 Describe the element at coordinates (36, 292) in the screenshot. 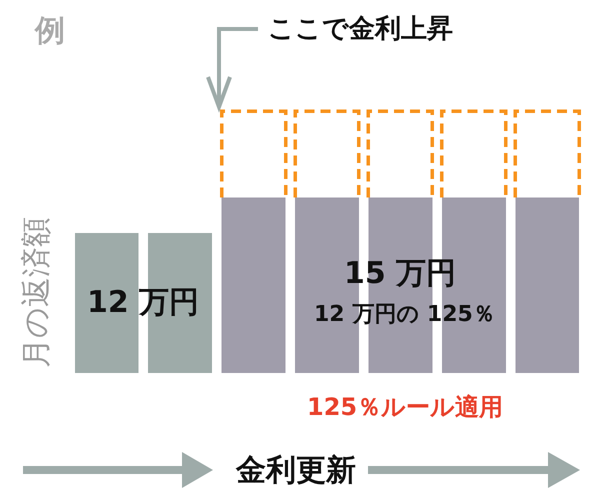

I see `y-axis-title: 月の返済額` at that location.